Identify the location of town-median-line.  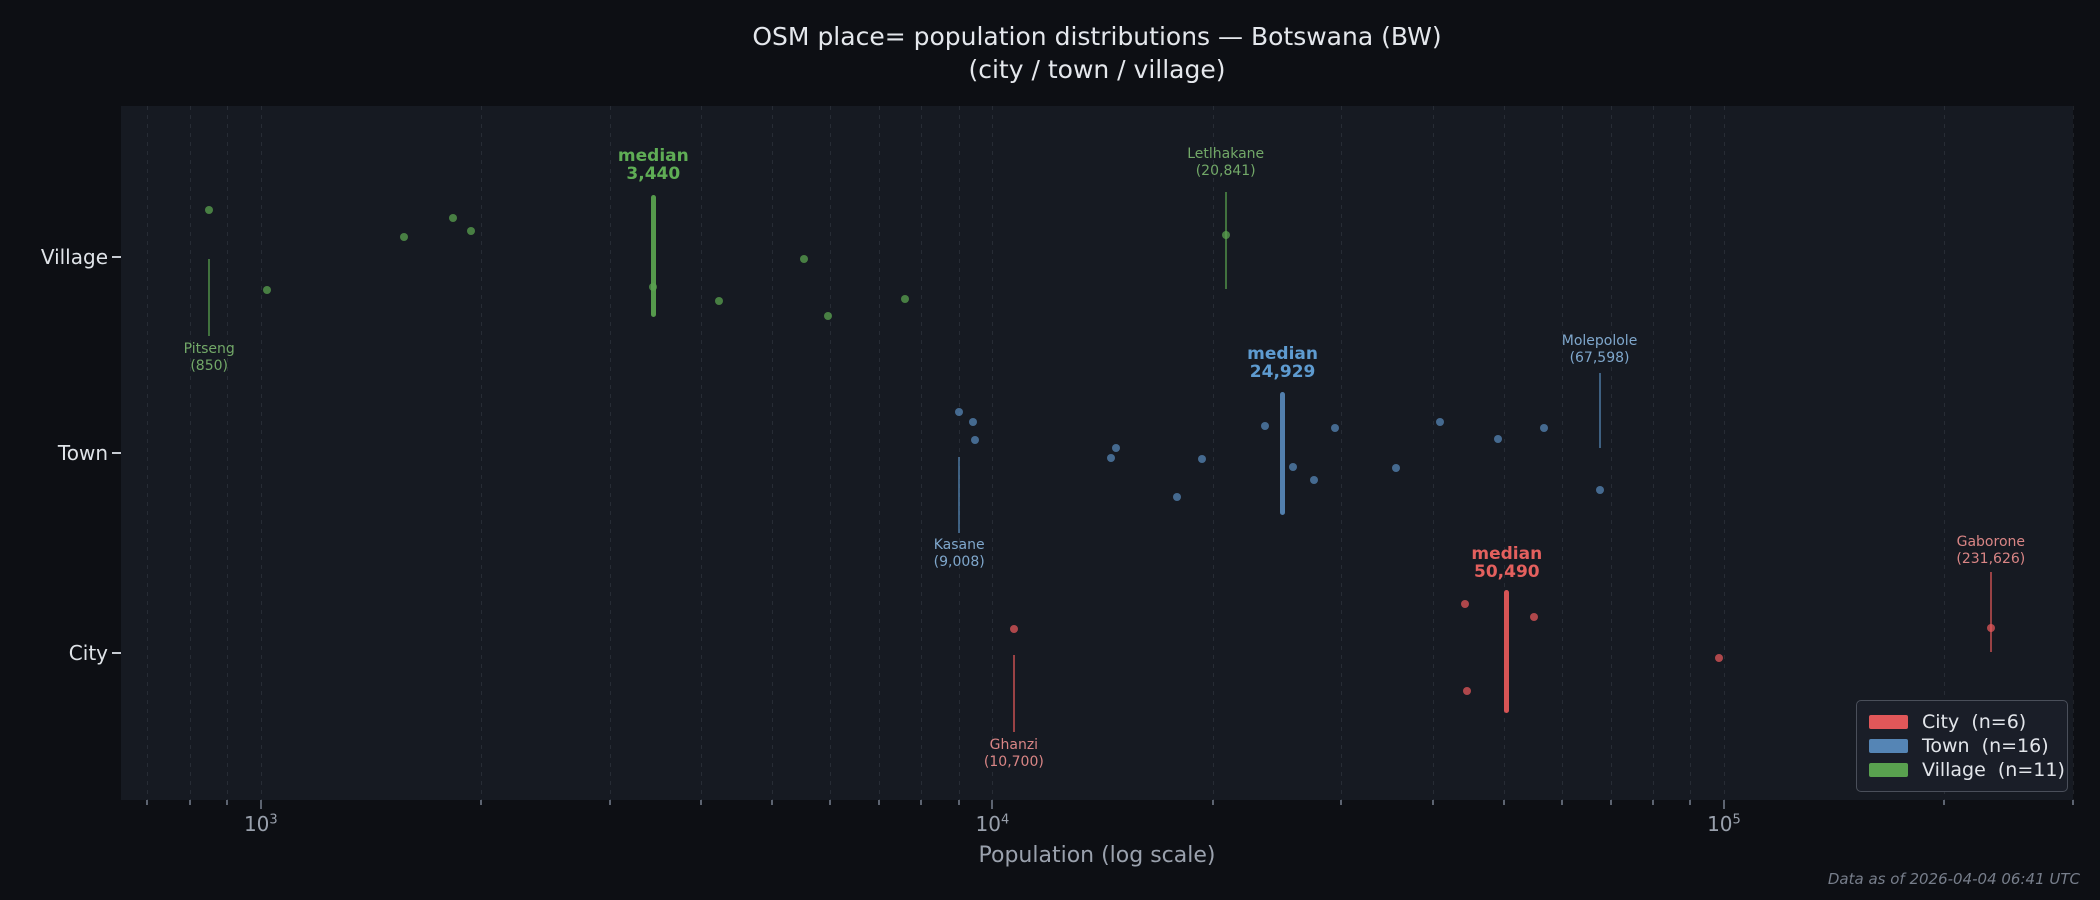
(1283, 453).